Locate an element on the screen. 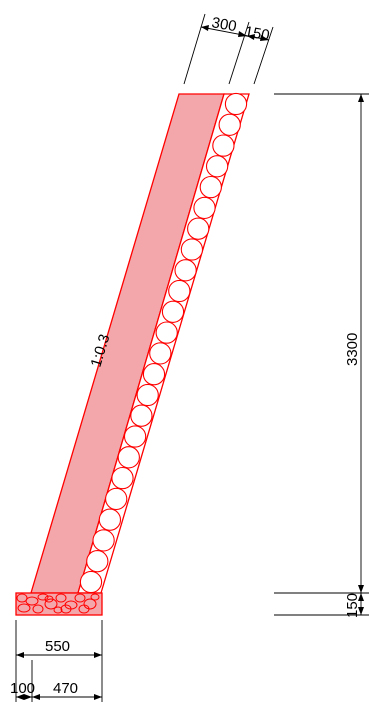 The image size is (369, 702). top-dimension is located at coordinates (228, 49).